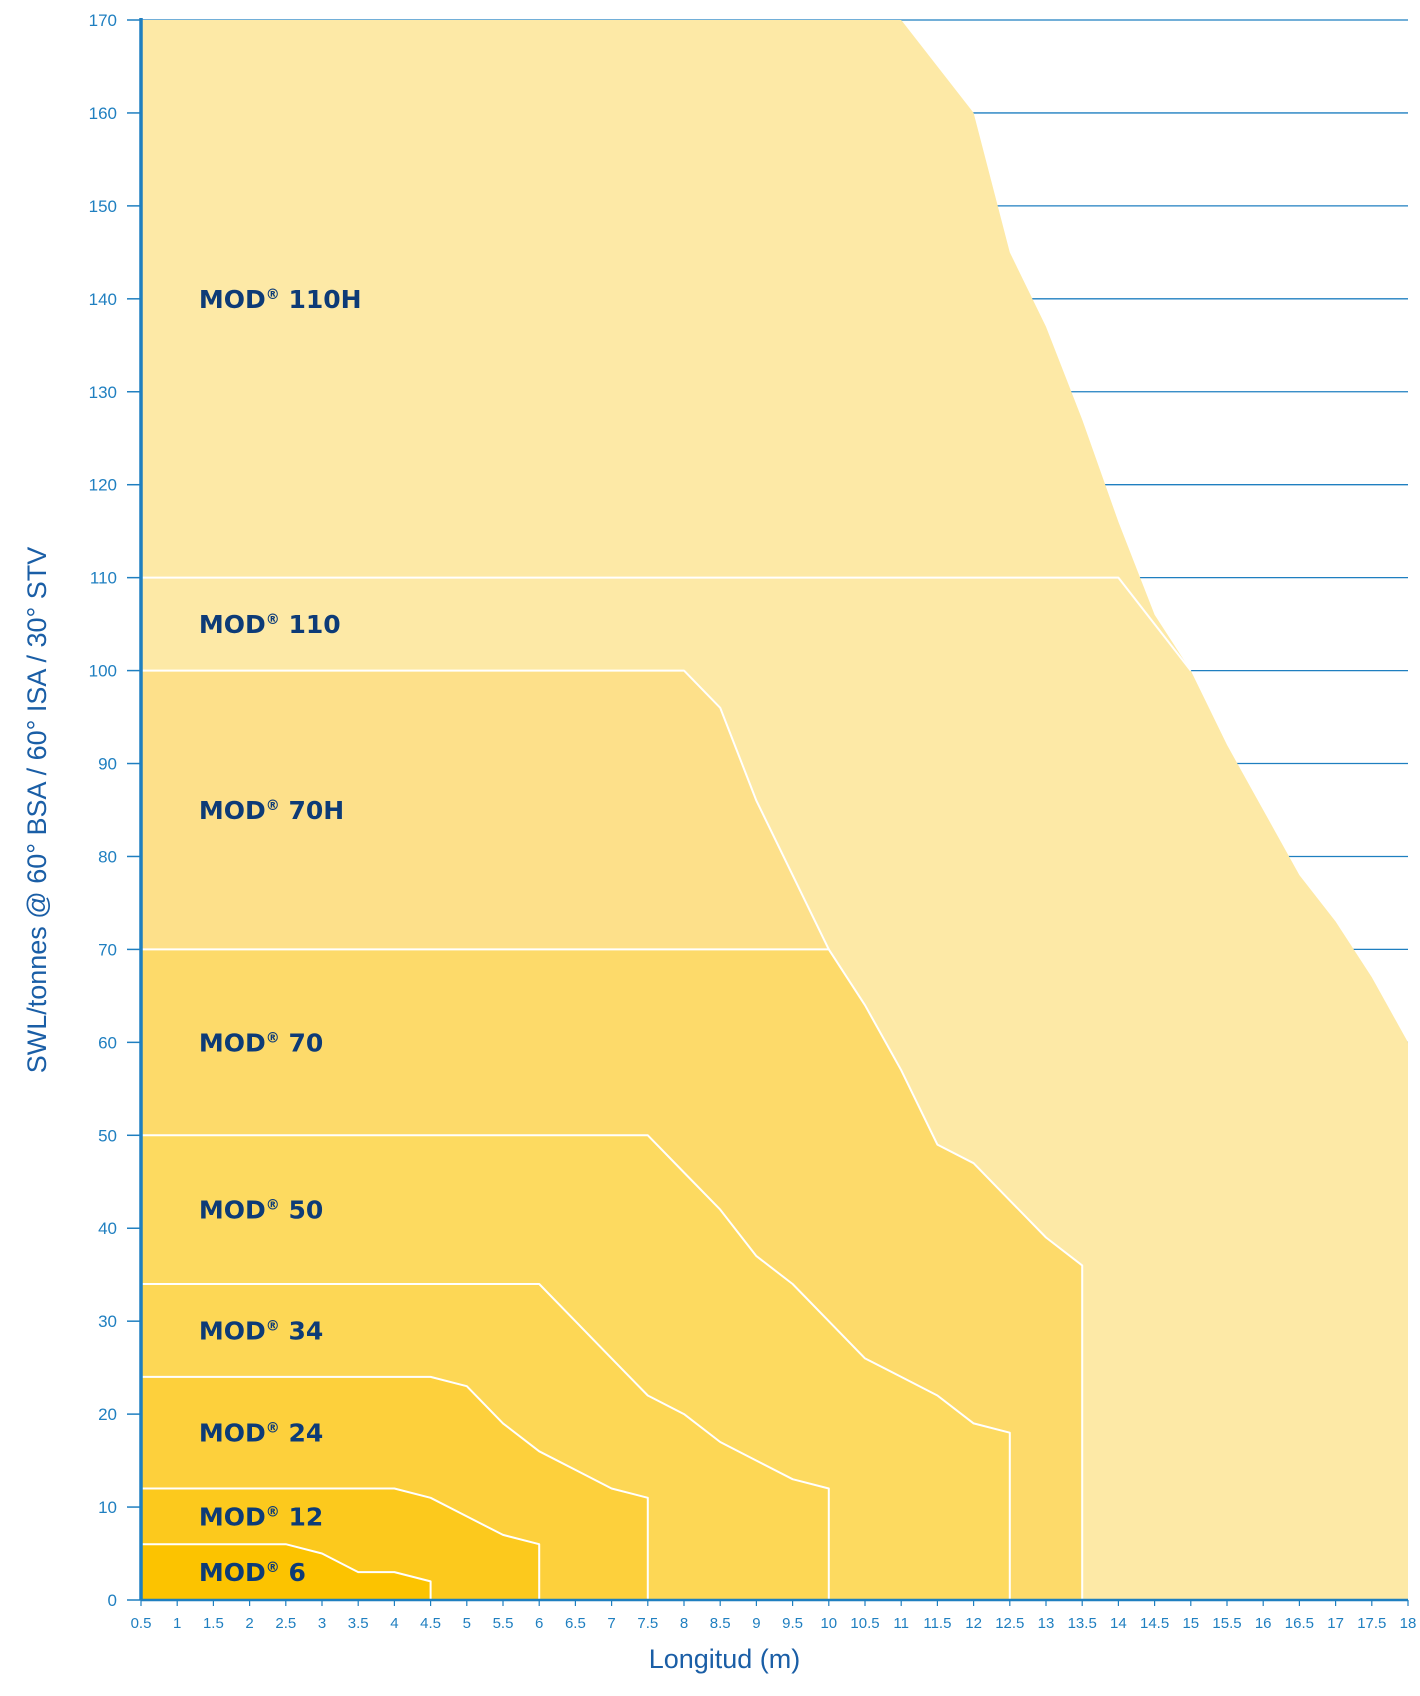 This screenshot has width=1420, height=1696. Describe the element at coordinates (103, 578) in the screenshot. I see `y-tick-label: 110` at that location.